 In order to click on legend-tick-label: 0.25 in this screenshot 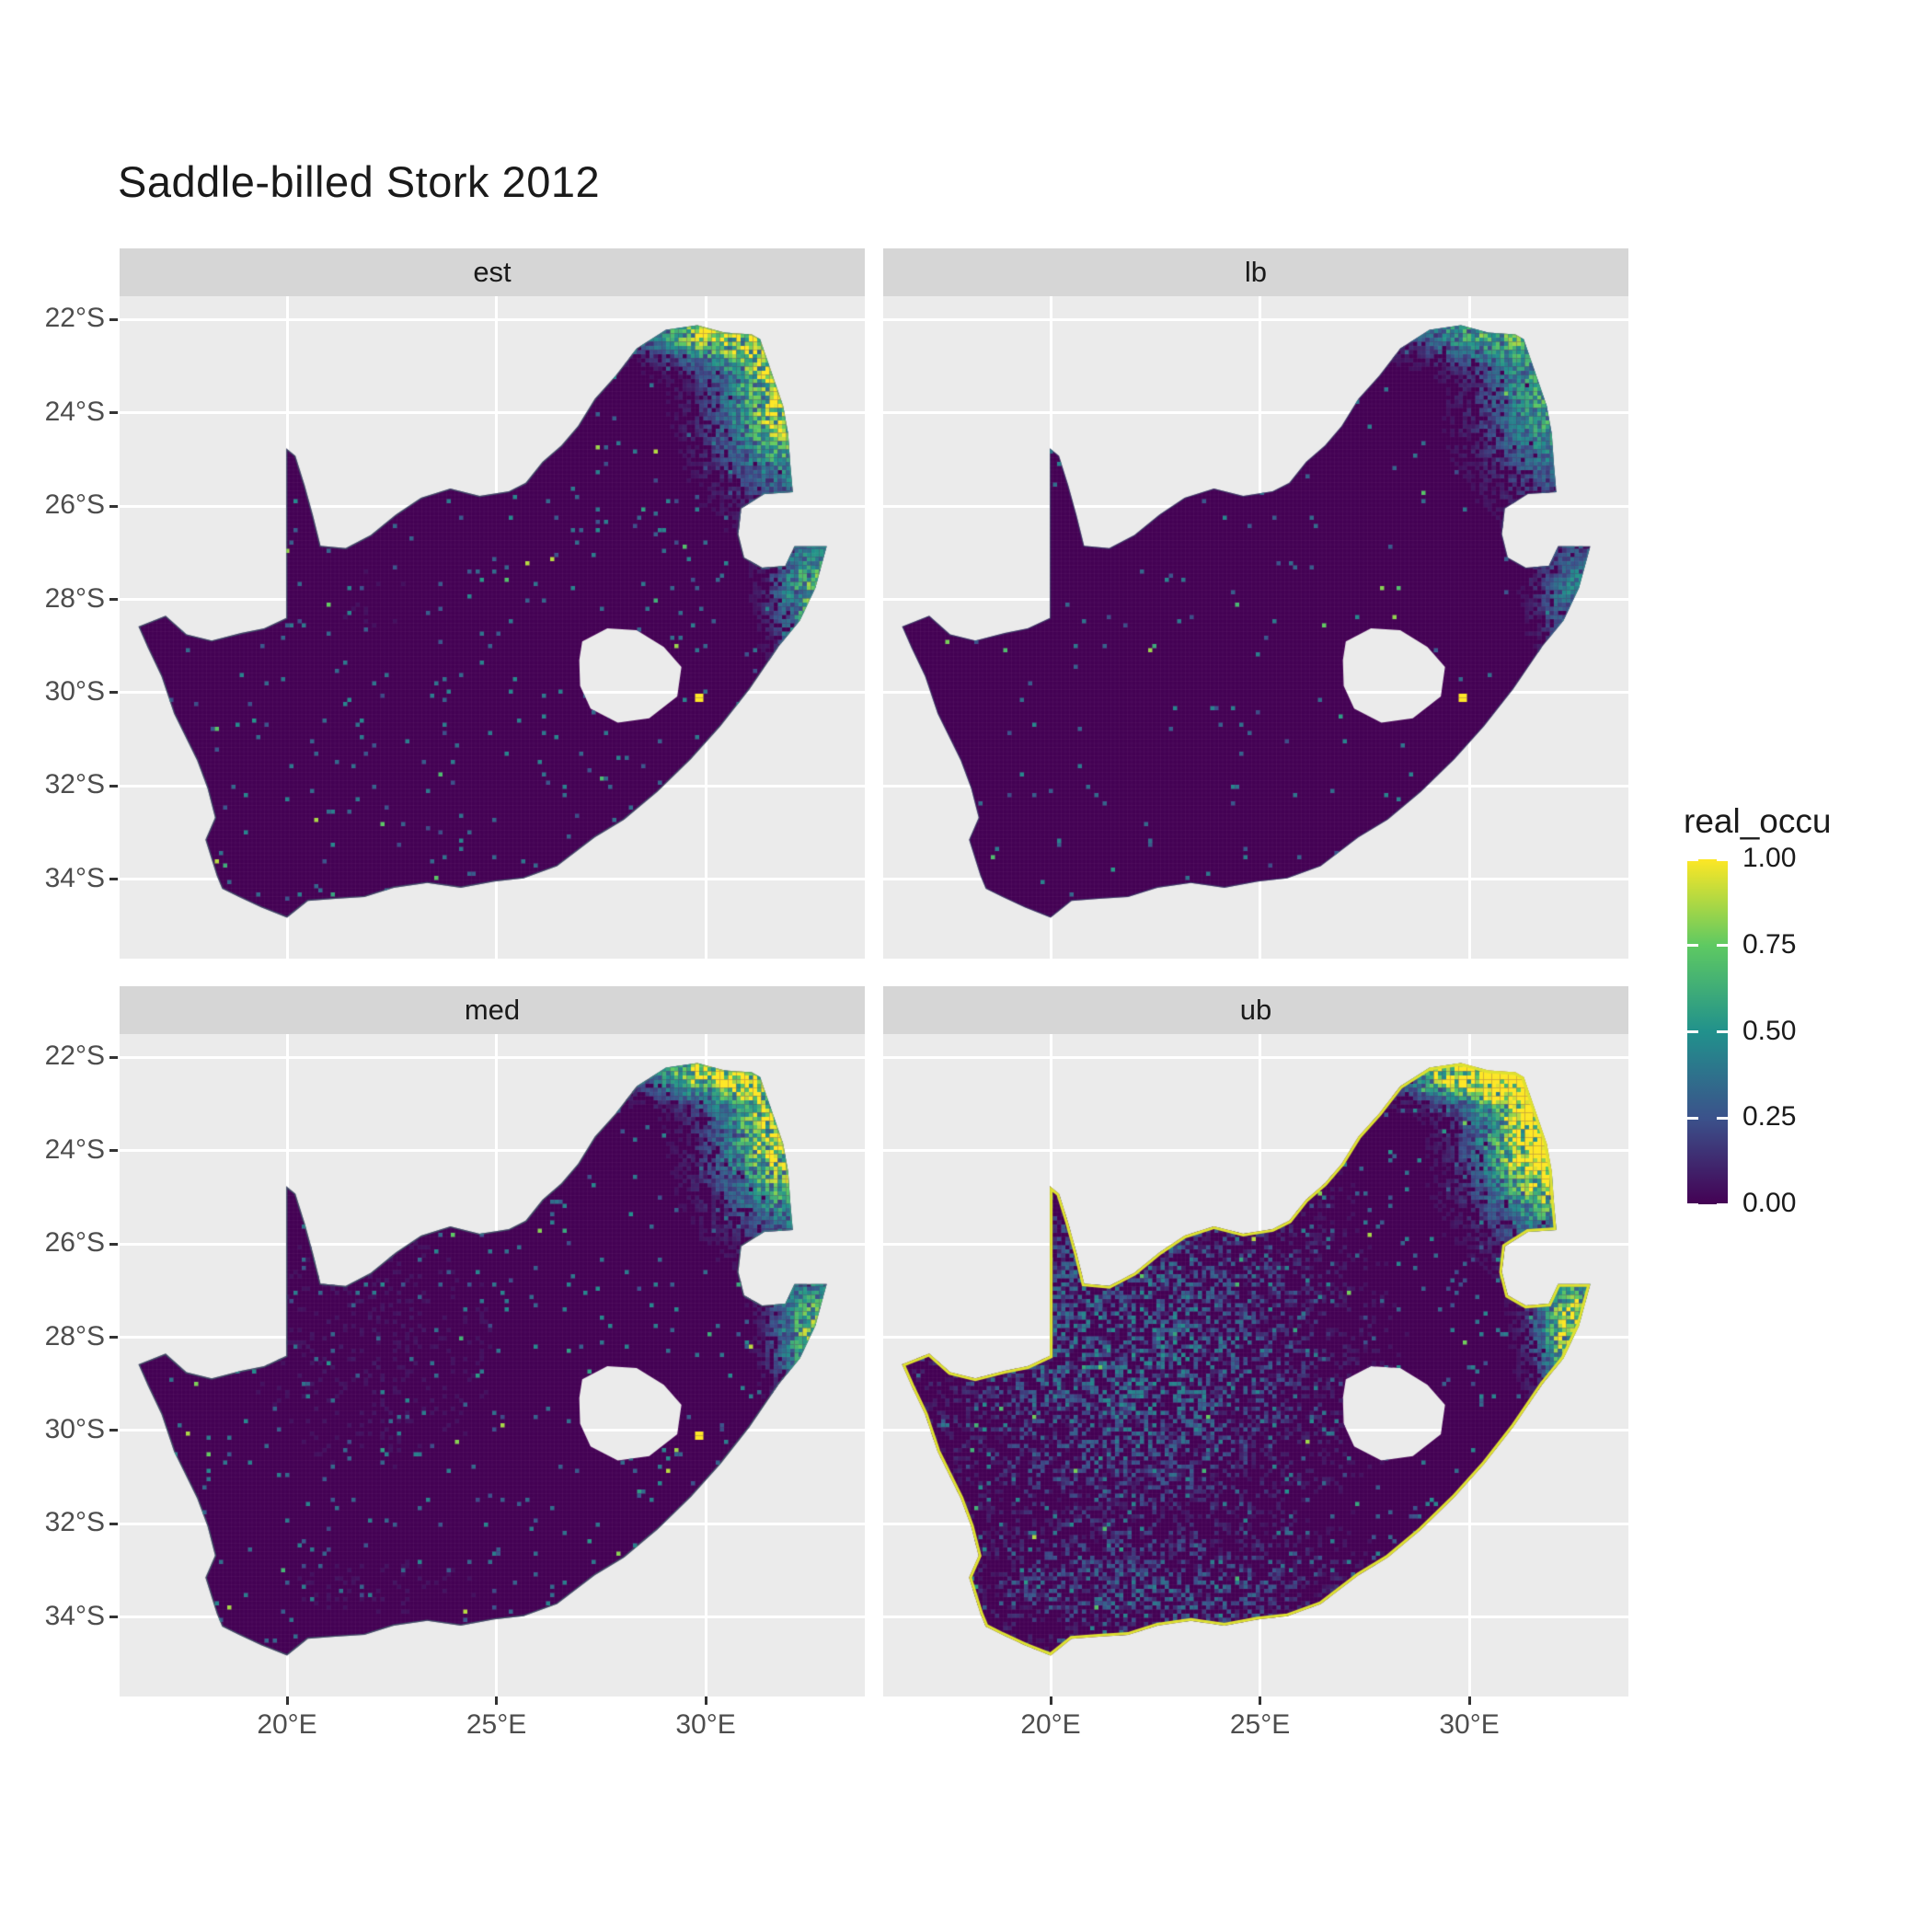, I will do `click(1769, 1117)`.